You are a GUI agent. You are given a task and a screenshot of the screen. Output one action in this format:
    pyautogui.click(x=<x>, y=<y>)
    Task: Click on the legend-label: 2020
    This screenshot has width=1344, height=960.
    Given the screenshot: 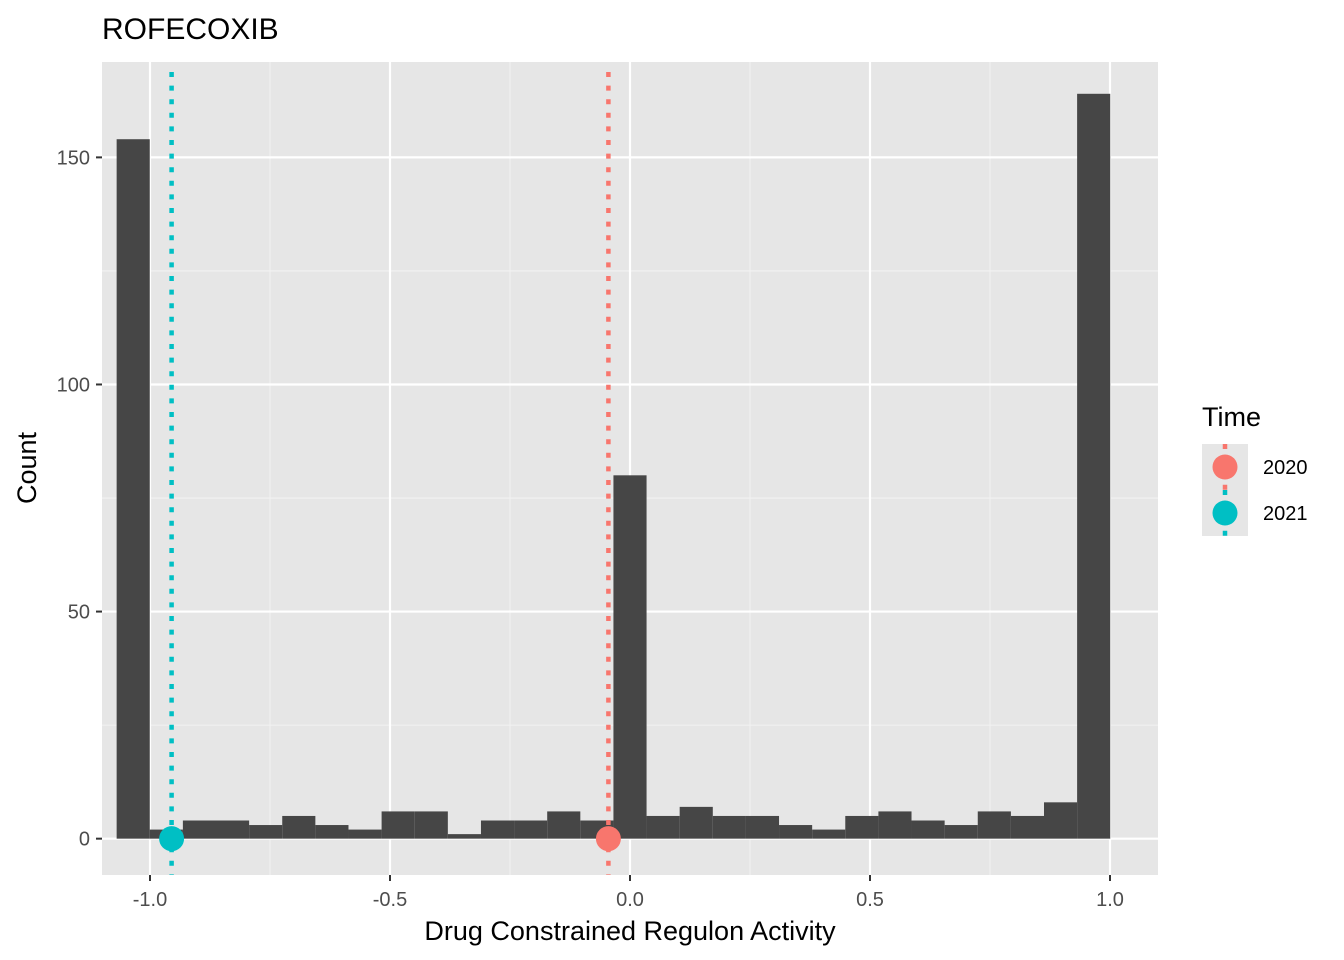 What is the action you would take?
    pyautogui.click(x=1285, y=468)
    